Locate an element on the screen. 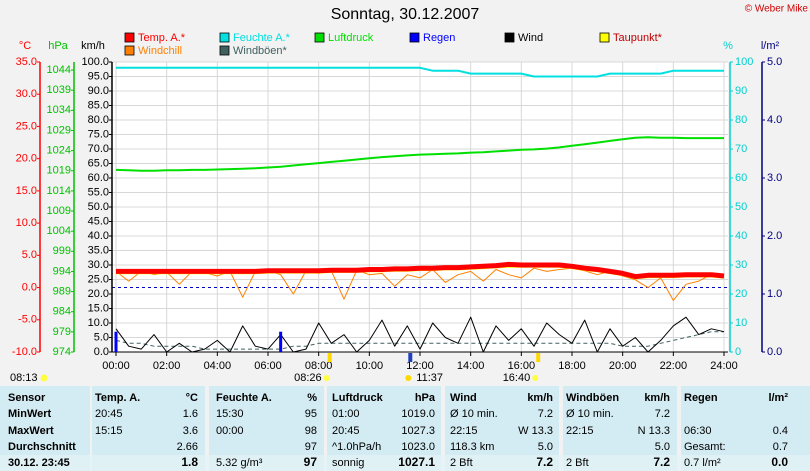  table-cell: 0.0 is located at coordinates (779, 462).